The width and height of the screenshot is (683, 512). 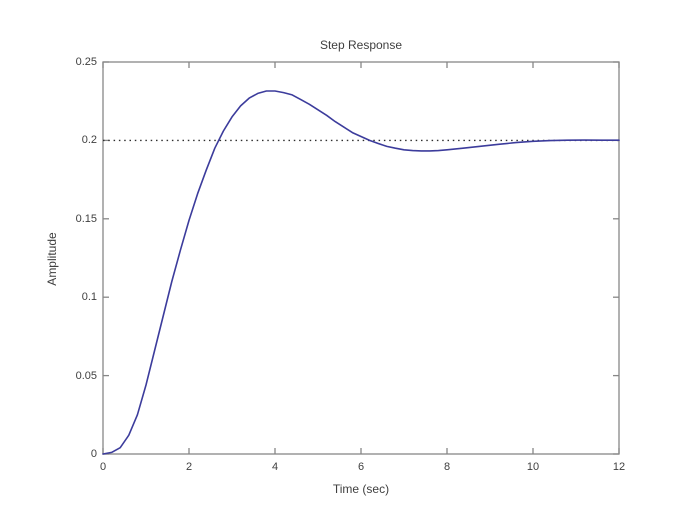 I want to click on x-tick-label: 4, so click(x=275, y=467).